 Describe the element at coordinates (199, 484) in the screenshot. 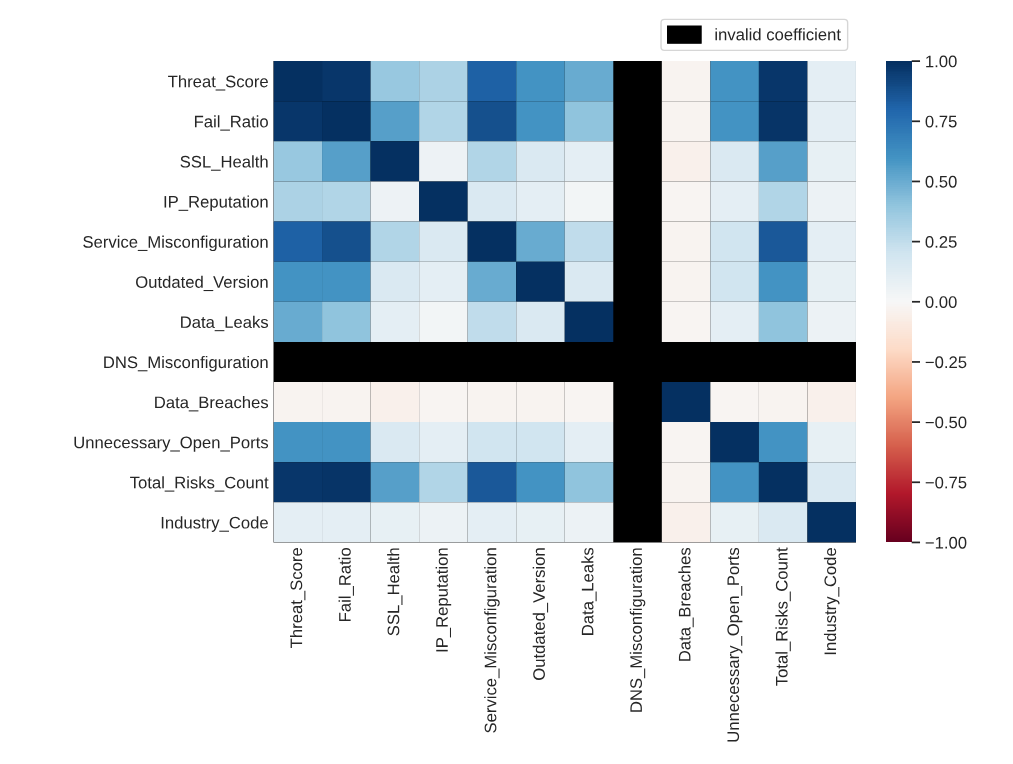

I see `y-tick-label: Total_Risks_Count` at that location.